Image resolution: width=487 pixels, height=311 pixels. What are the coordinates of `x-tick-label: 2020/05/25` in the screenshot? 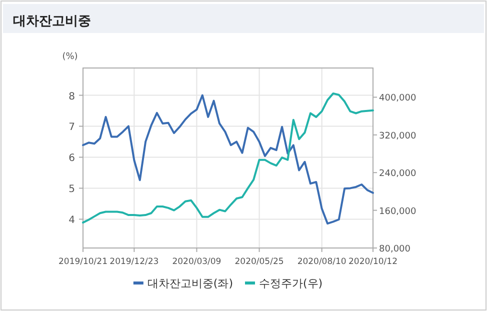 It's located at (259, 262).